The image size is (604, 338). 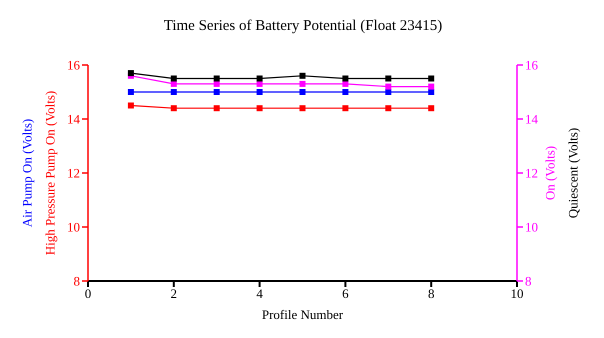 What do you see at coordinates (531, 119) in the screenshot?
I see `y2-tick-label: 14` at bounding box center [531, 119].